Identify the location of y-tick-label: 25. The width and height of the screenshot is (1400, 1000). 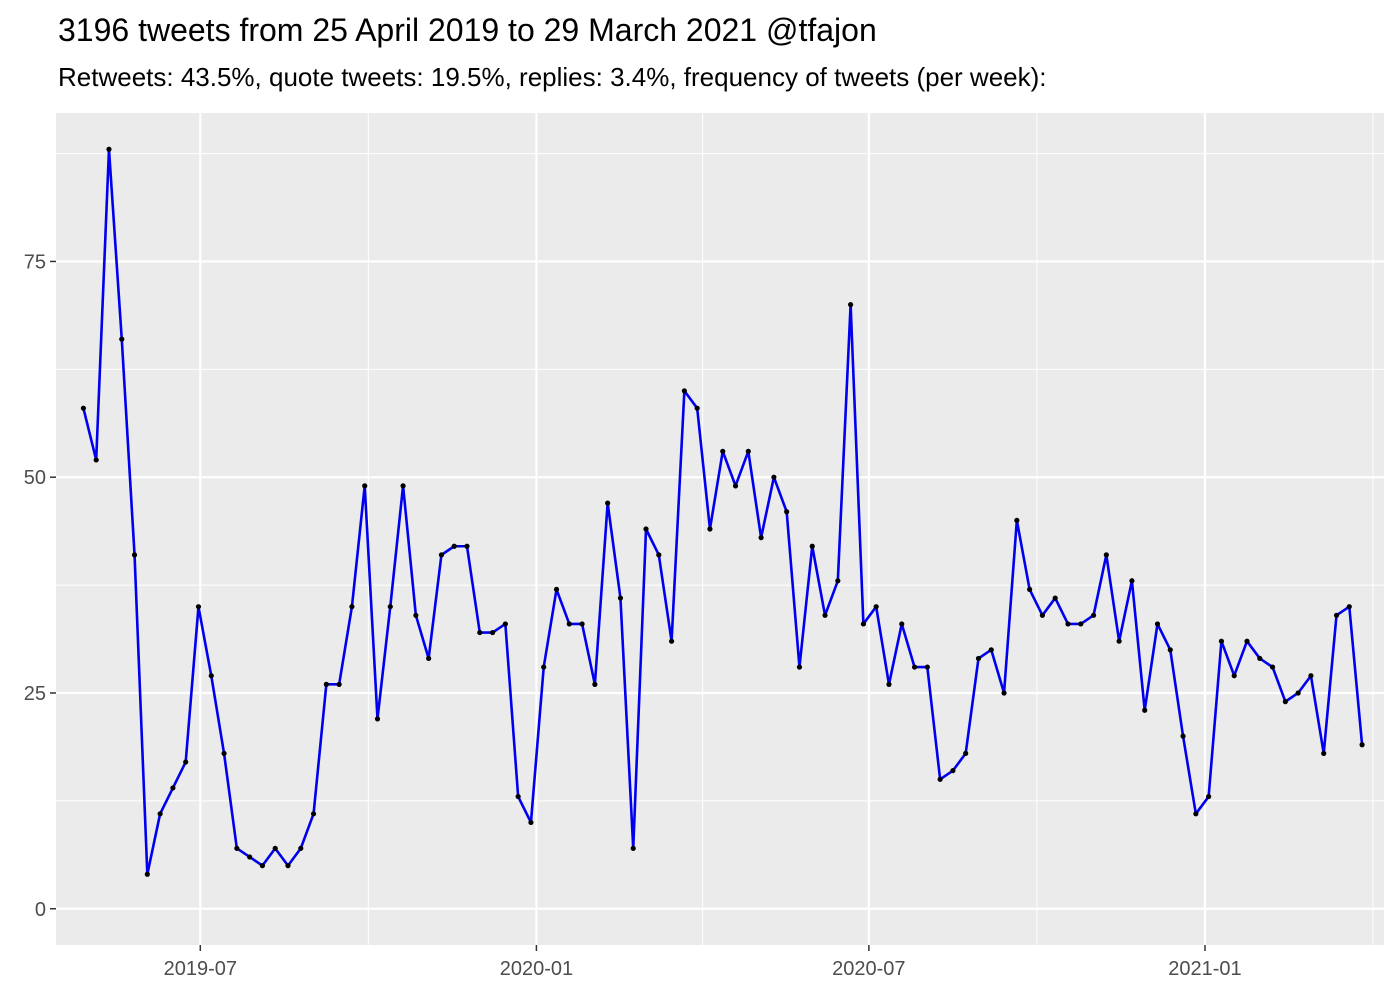
(35, 694).